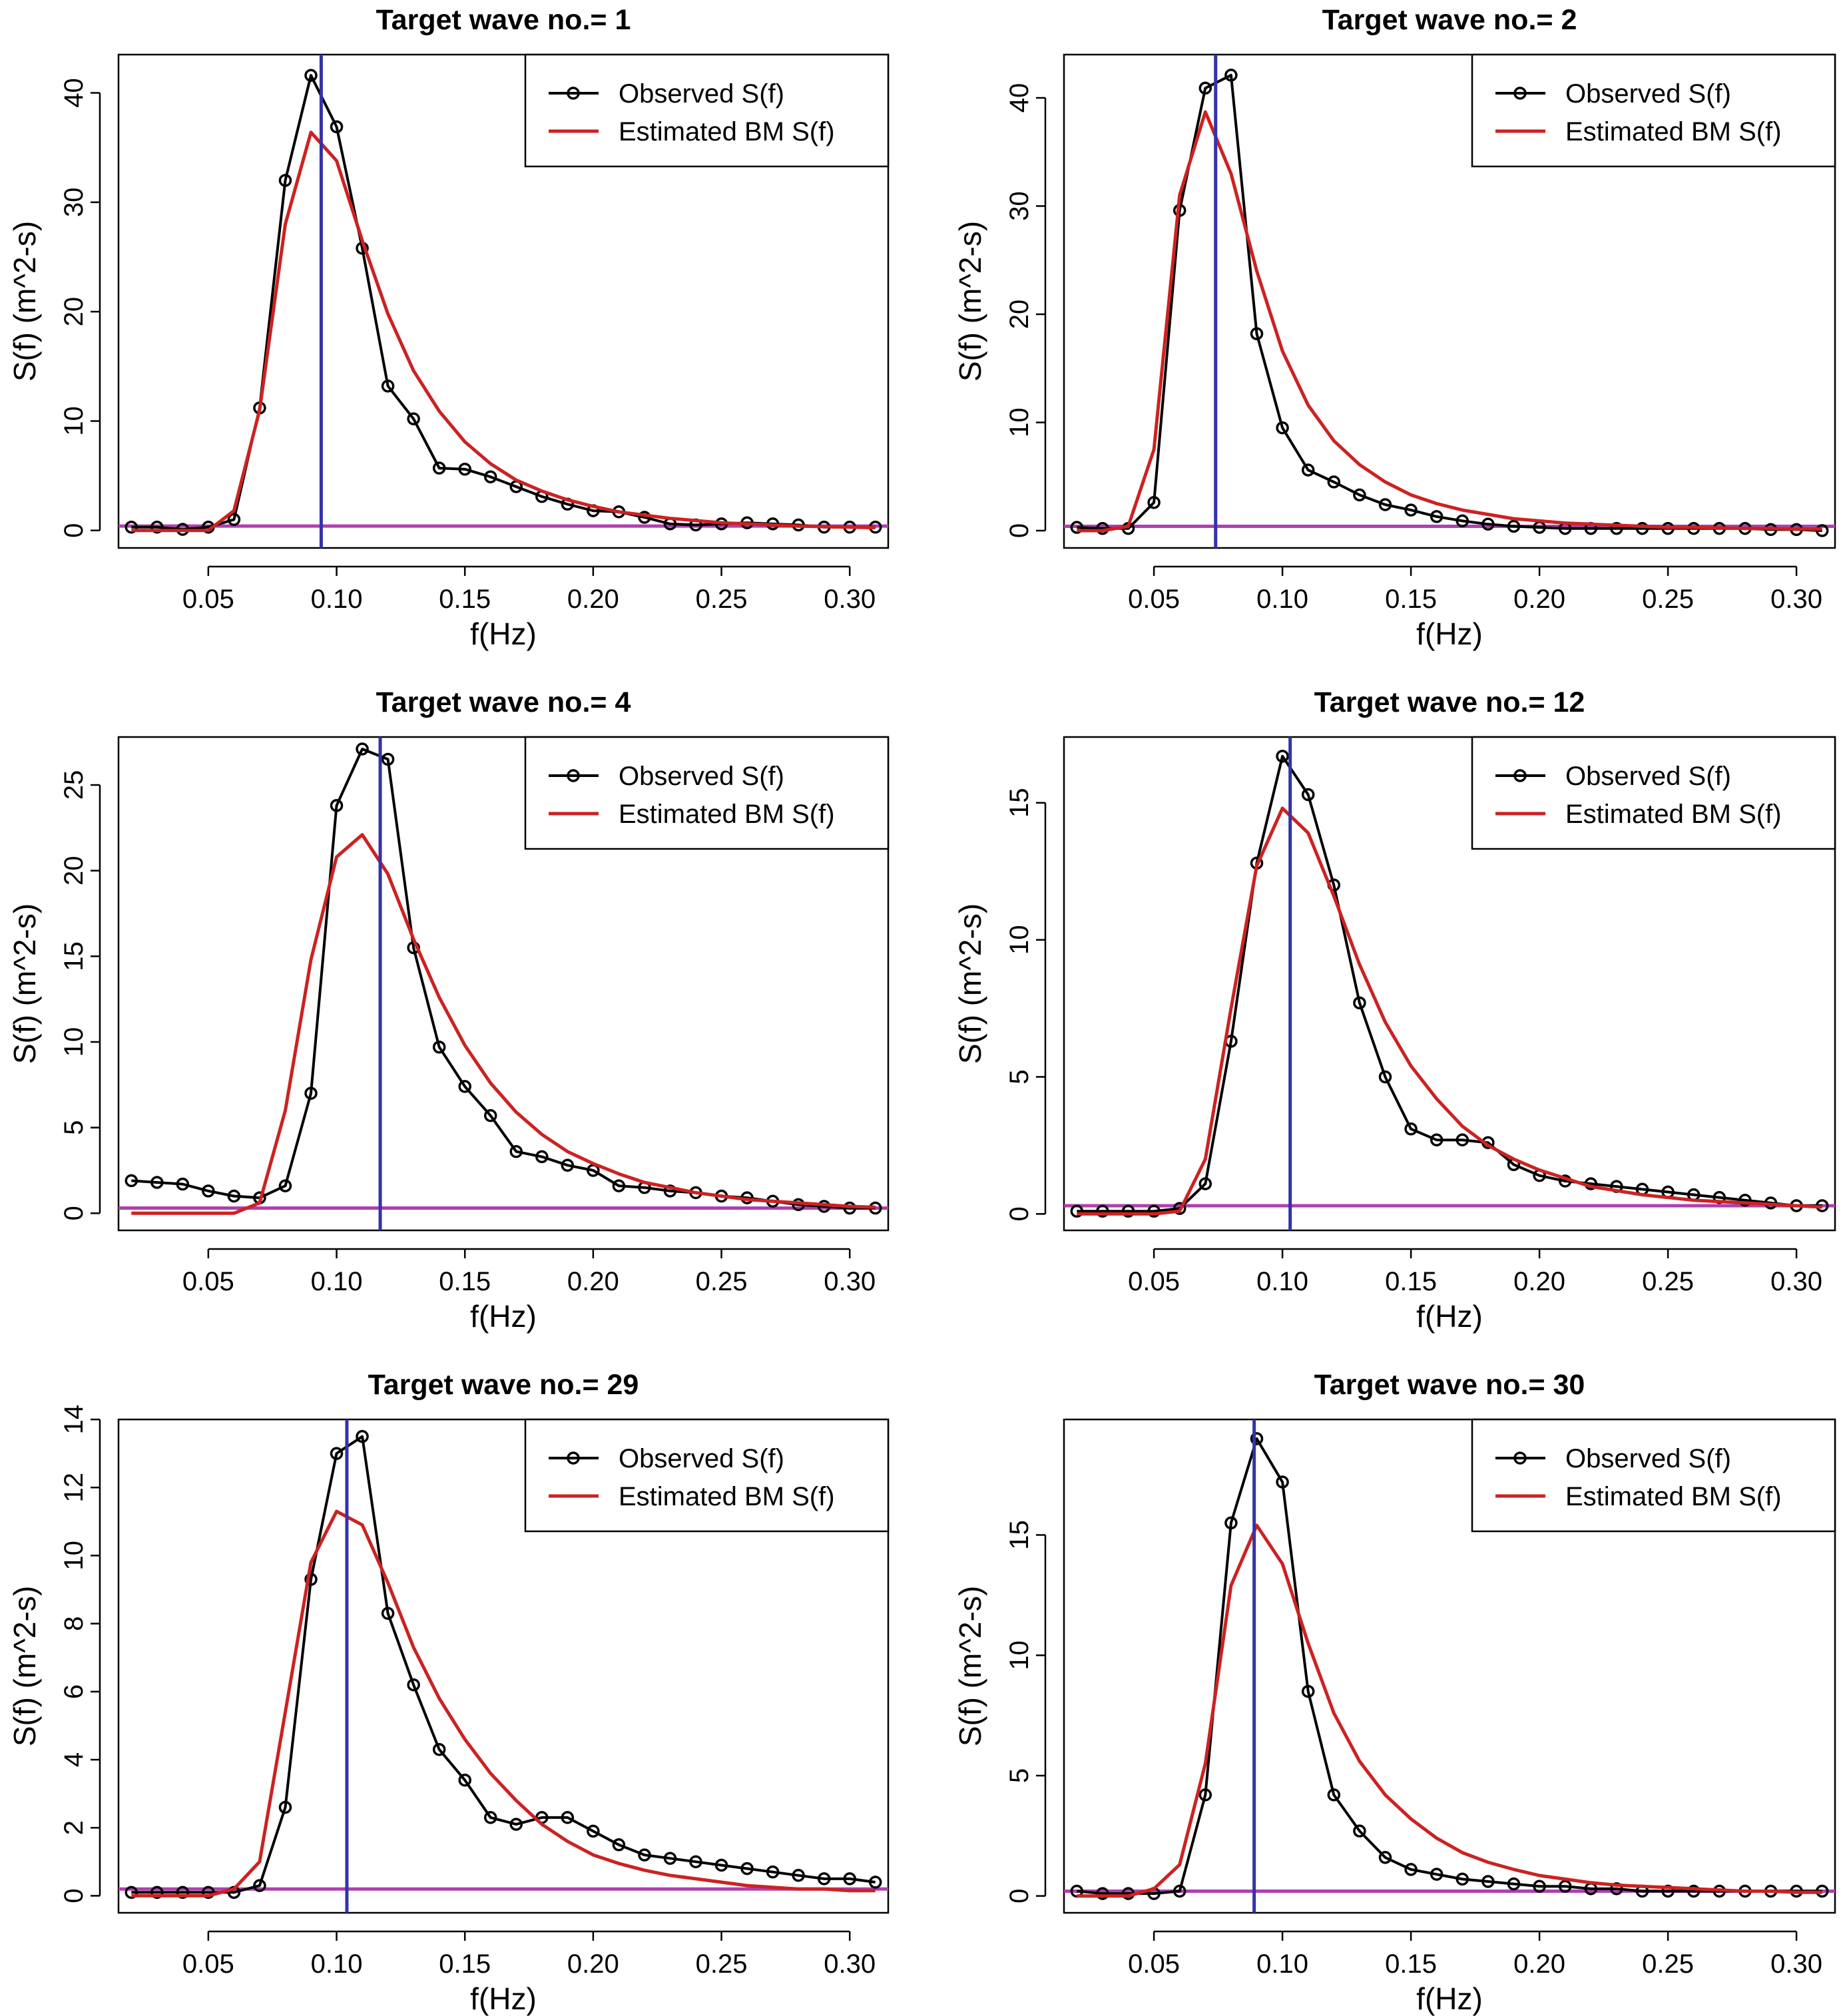  I want to click on plot-data, so click(1449, 301).